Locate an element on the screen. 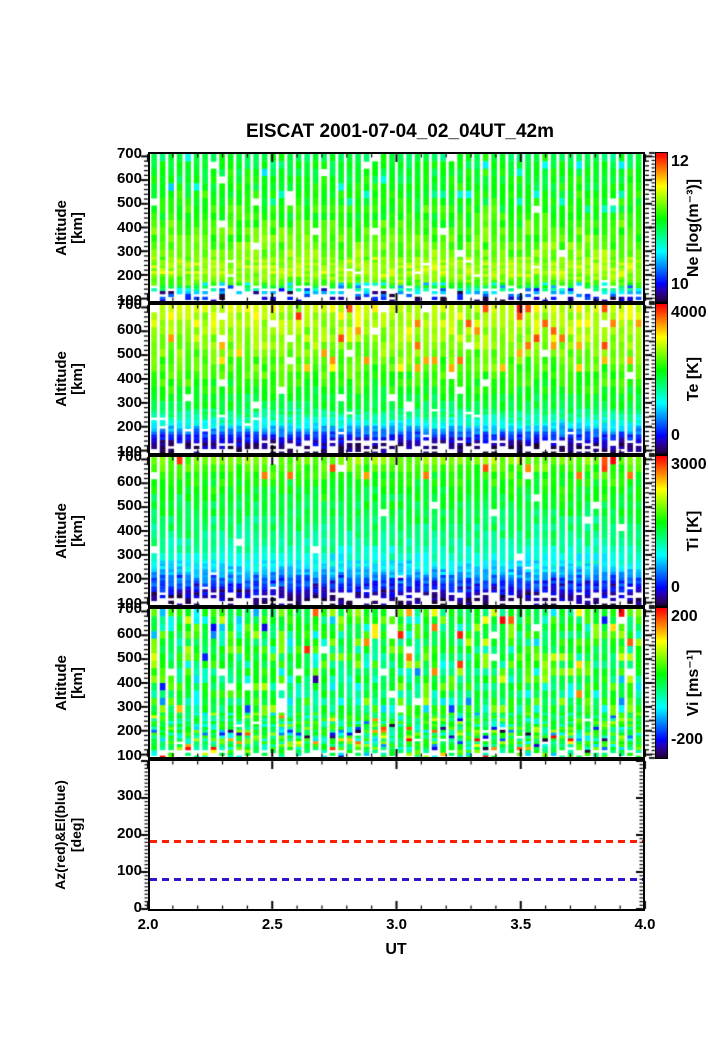 This screenshot has width=708, height=1063. pointing-tick-label: 200 is located at coordinates (129, 833).